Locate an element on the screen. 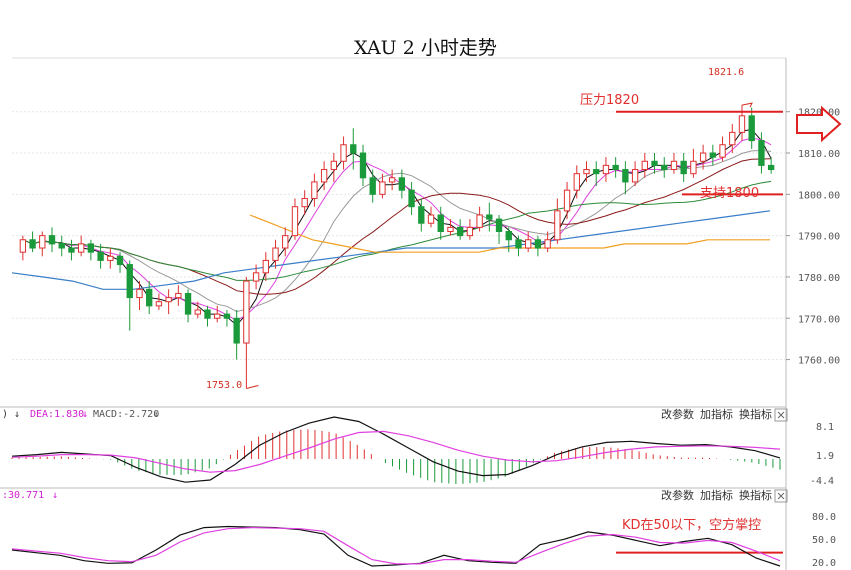 The height and width of the screenshot is (570, 851). kd-button-switch: 换指标 is located at coordinates (755, 495).